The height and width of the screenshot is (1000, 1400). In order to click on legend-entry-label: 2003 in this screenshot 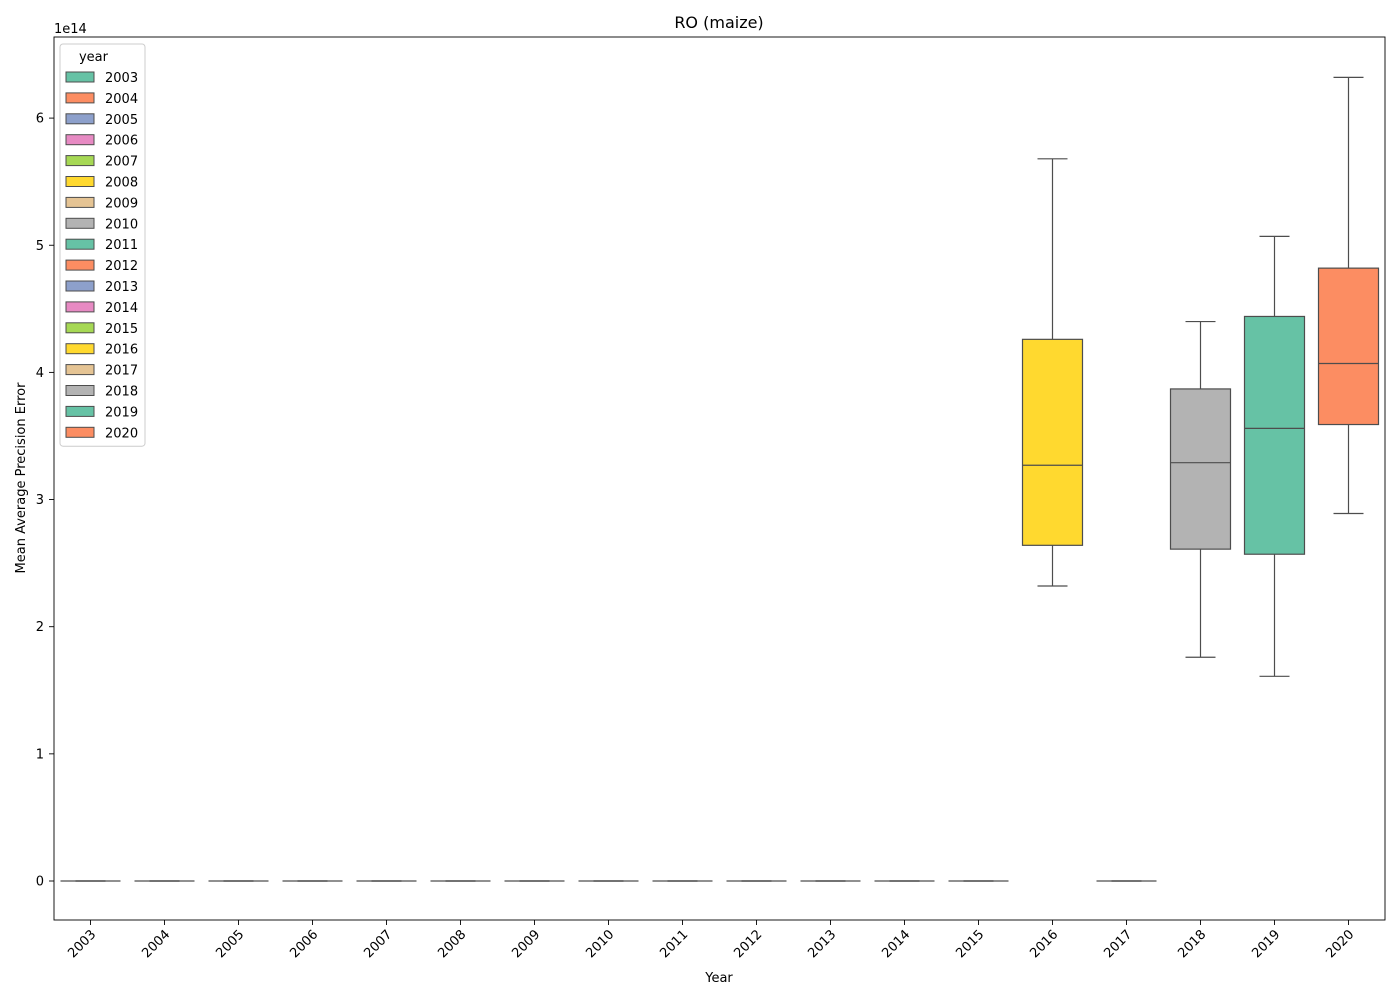, I will do `click(121, 78)`.